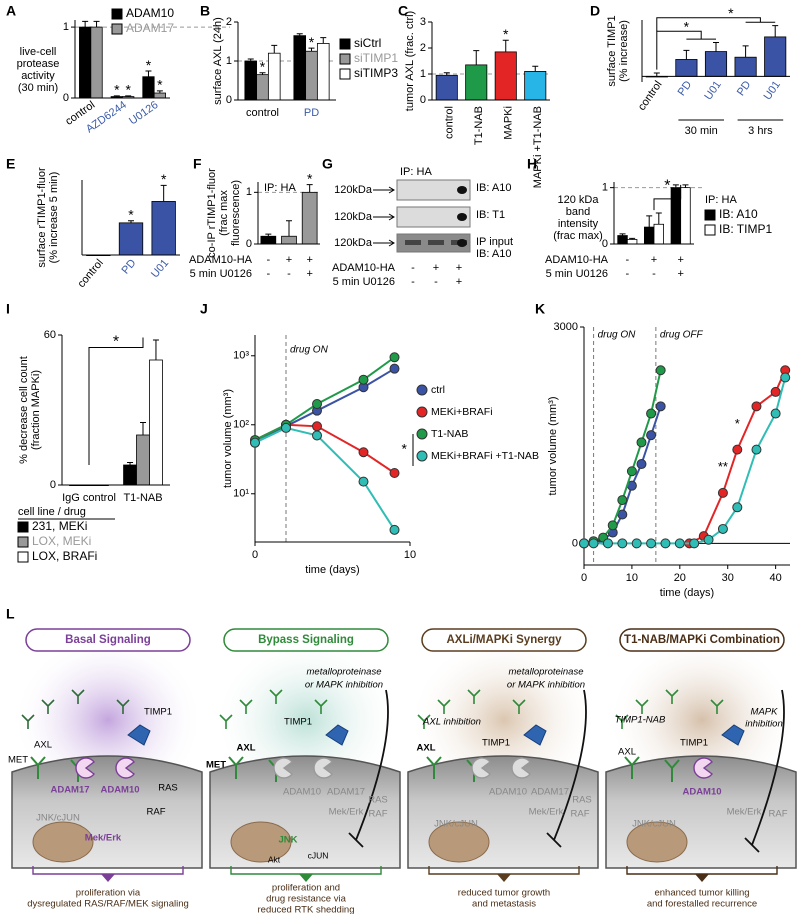  Describe the element at coordinates (578, 224) in the screenshot. I see `y-axis-label: intensity` at that location.